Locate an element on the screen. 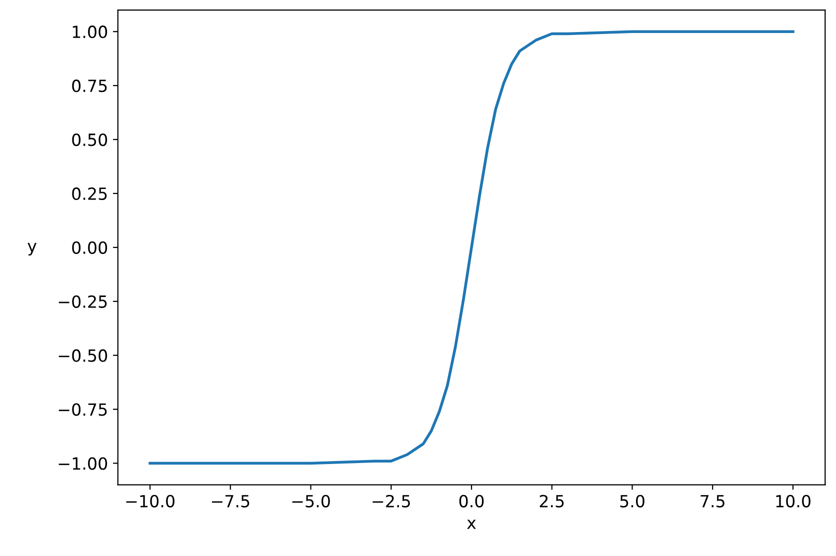  y-tick-label: −1.00 is located at coordinates (83, 463).